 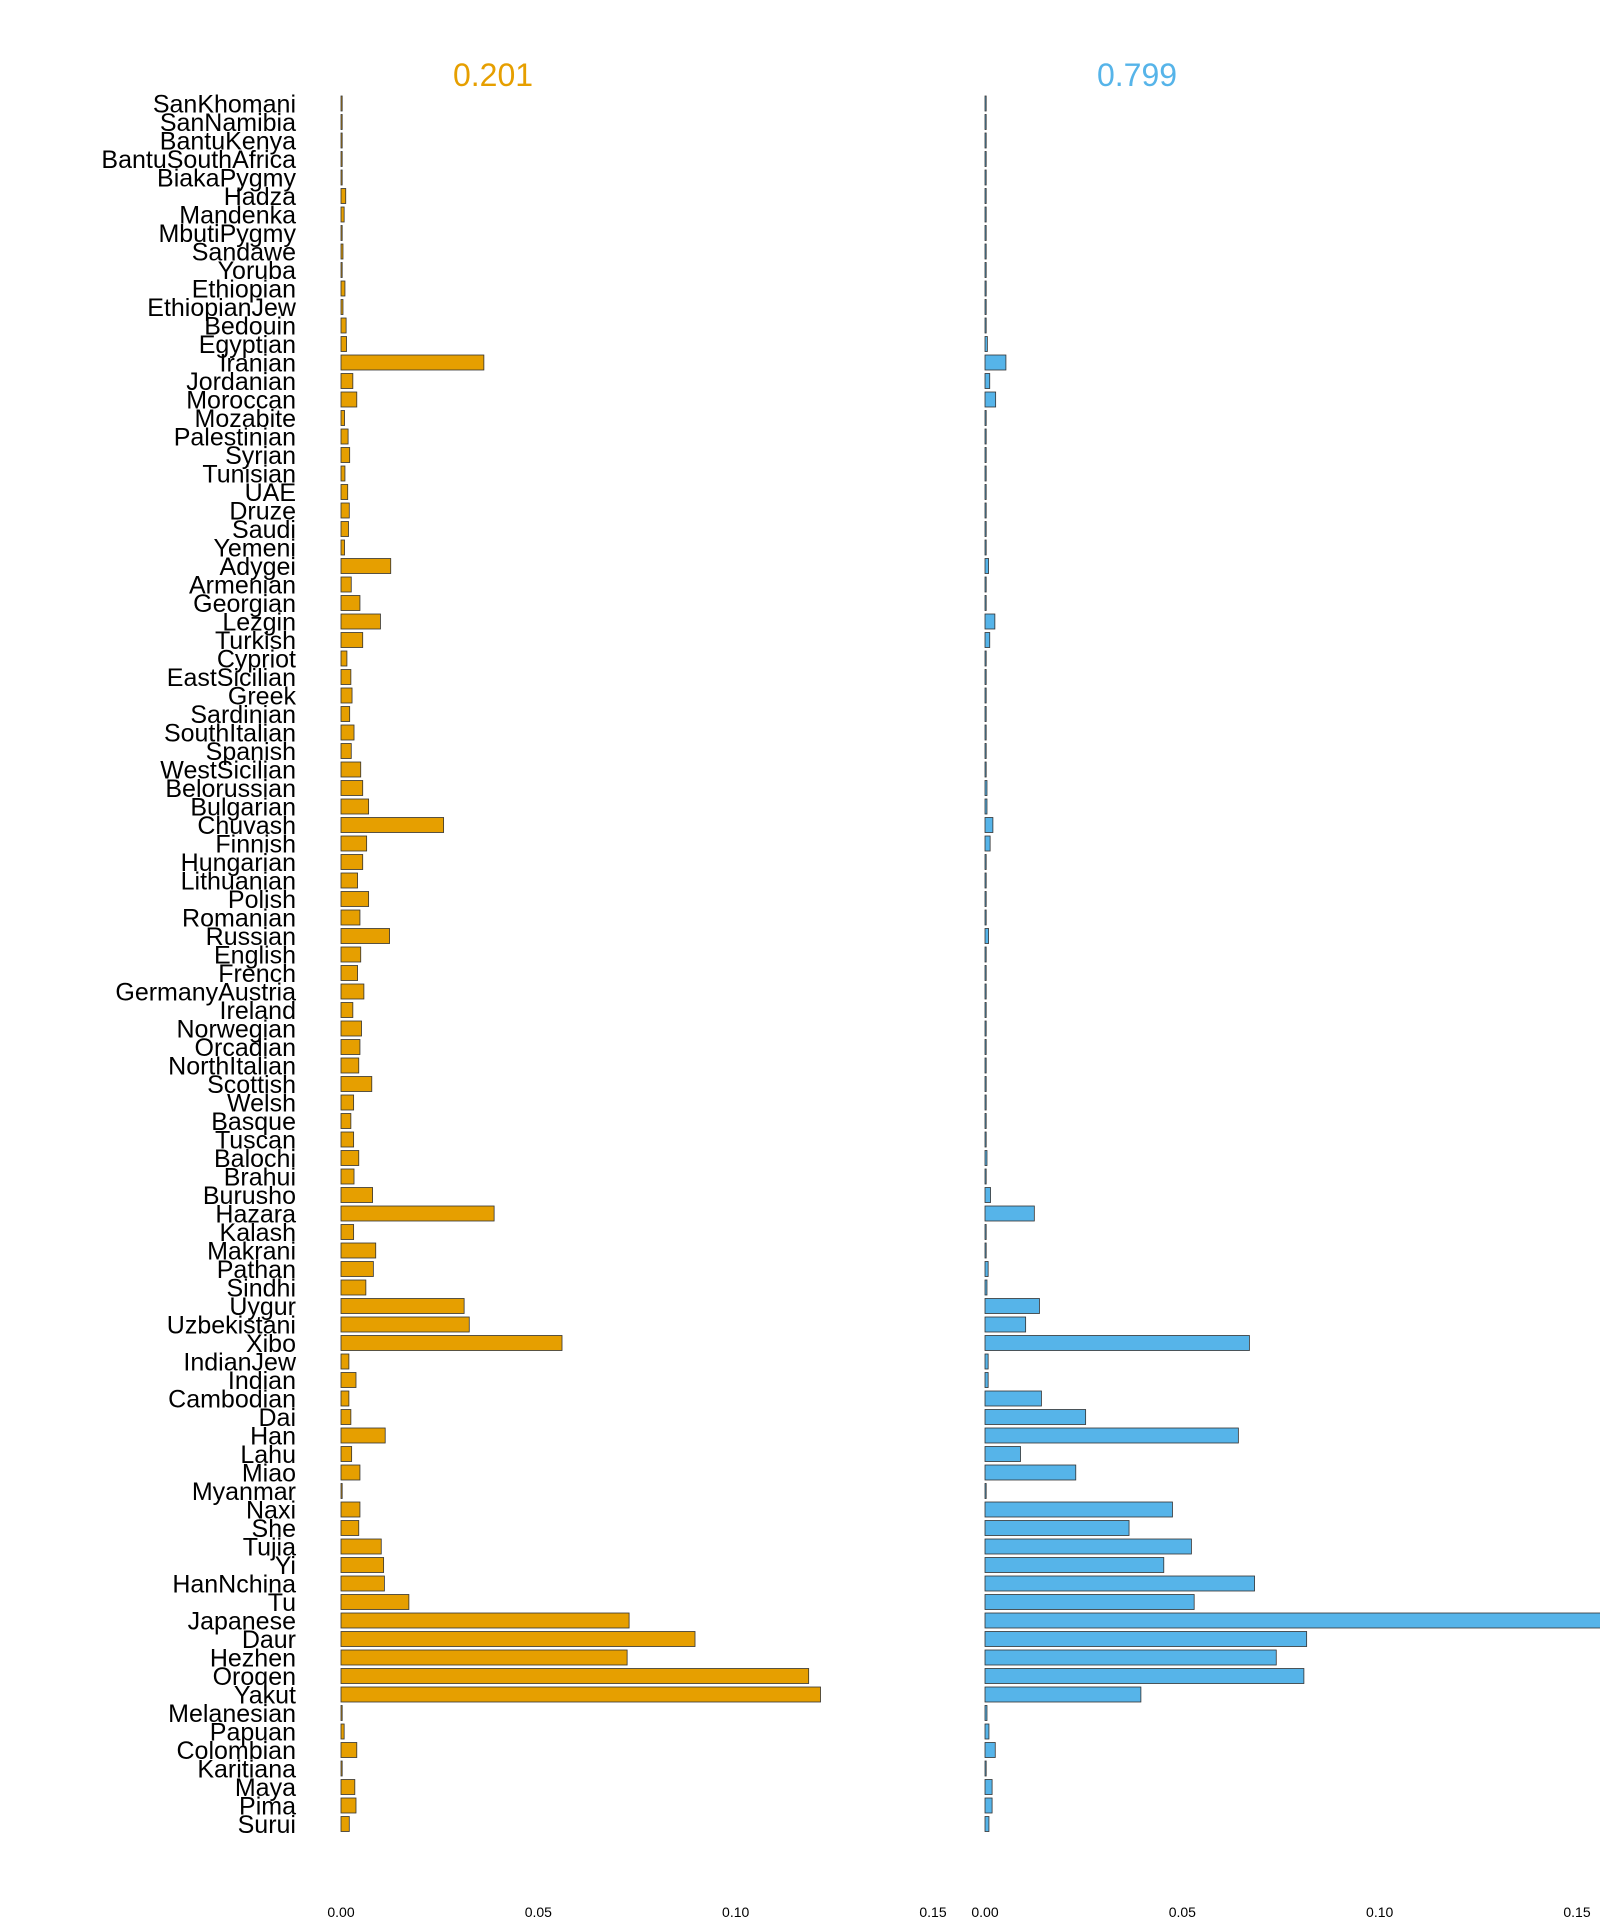 I want to click on population-label: Dai, so click(x=277, y=1418).